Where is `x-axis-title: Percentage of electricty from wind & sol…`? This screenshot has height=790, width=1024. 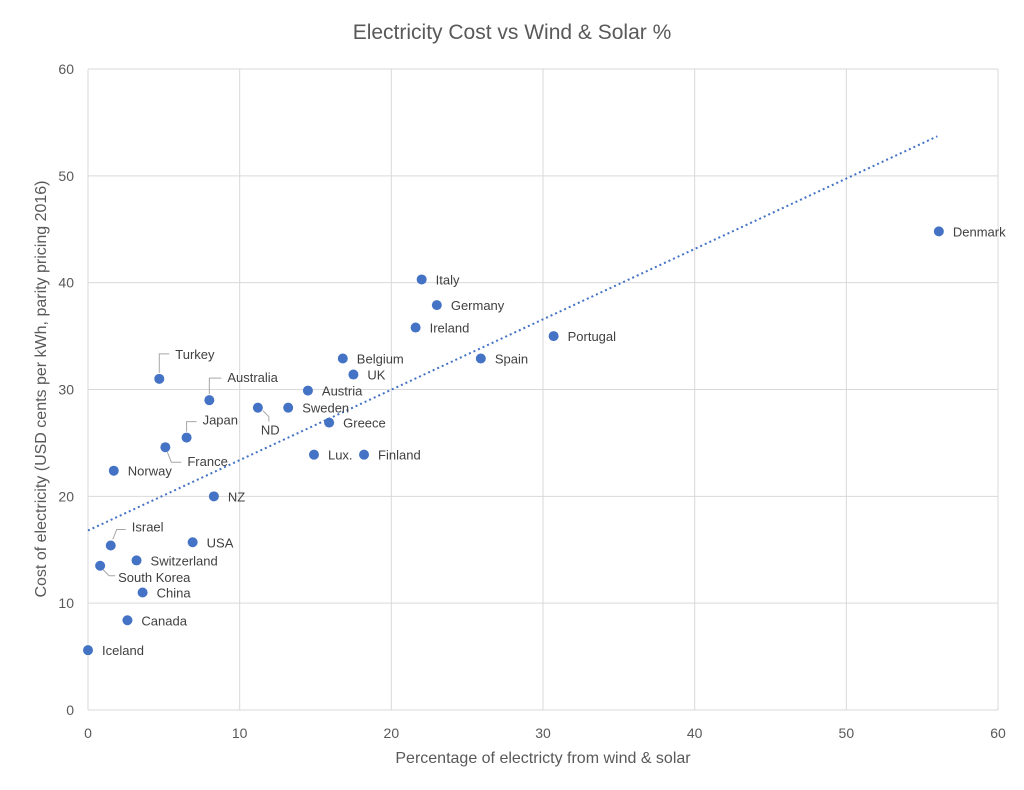
x-axis-title: Percentage of electricty from wind & sol… is located at coordinates (543, 758).